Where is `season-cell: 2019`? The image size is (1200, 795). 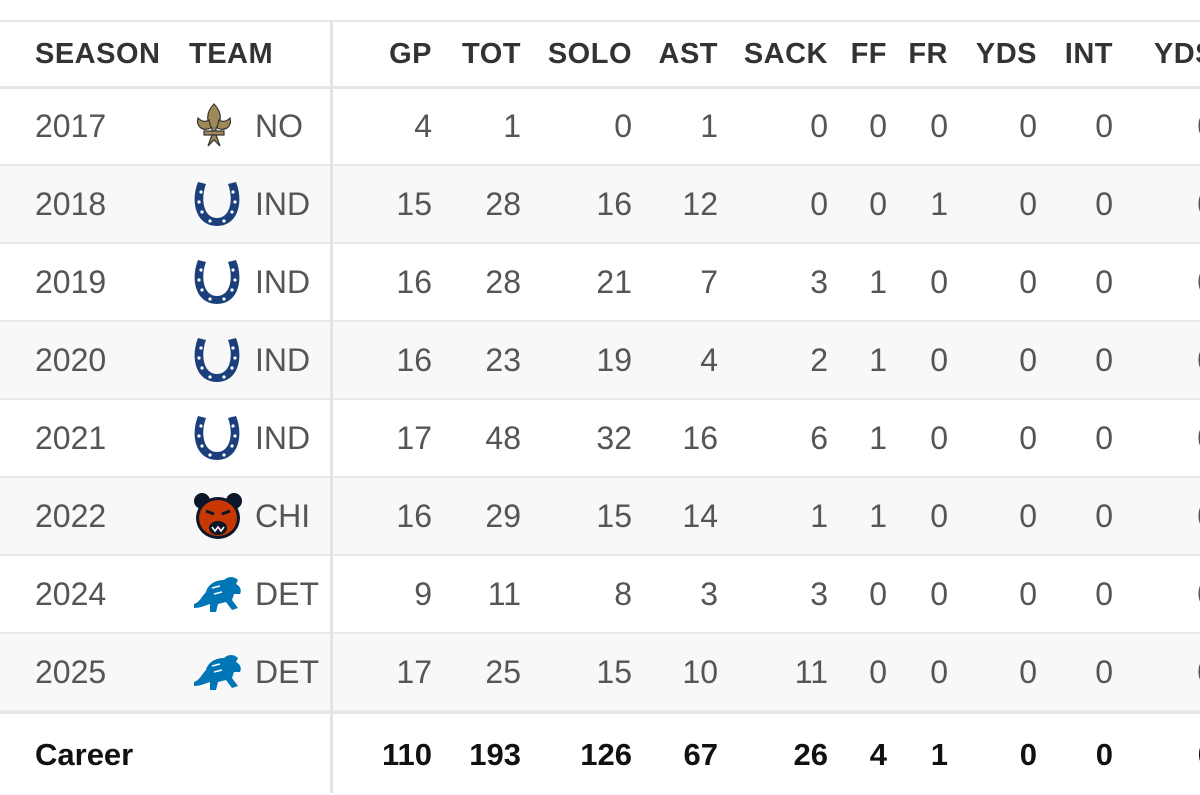 season-cell: 2019 is located at coordinates (71, 281).